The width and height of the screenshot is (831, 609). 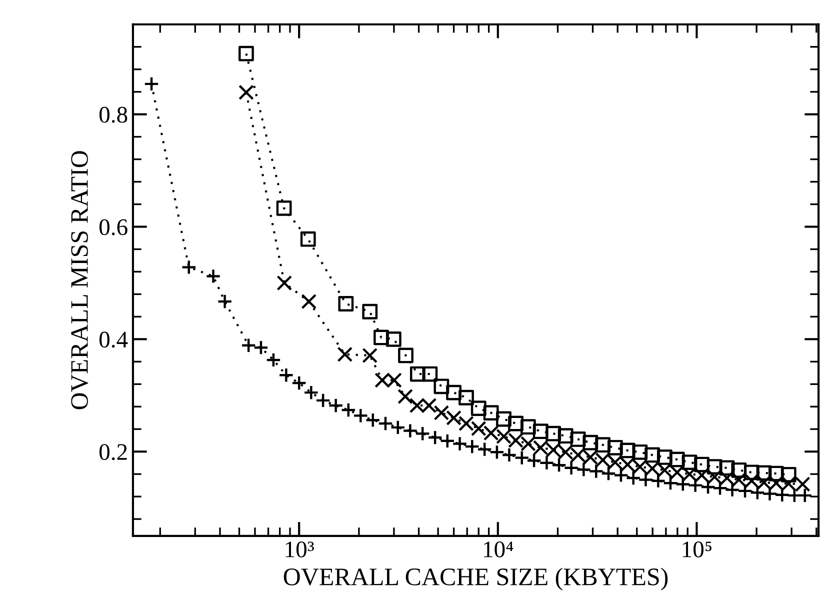 What do you see at coordinates (113, 114) in the screenshot?
I see `y-tick-label: 0.8` at bounding box center [113, 114].